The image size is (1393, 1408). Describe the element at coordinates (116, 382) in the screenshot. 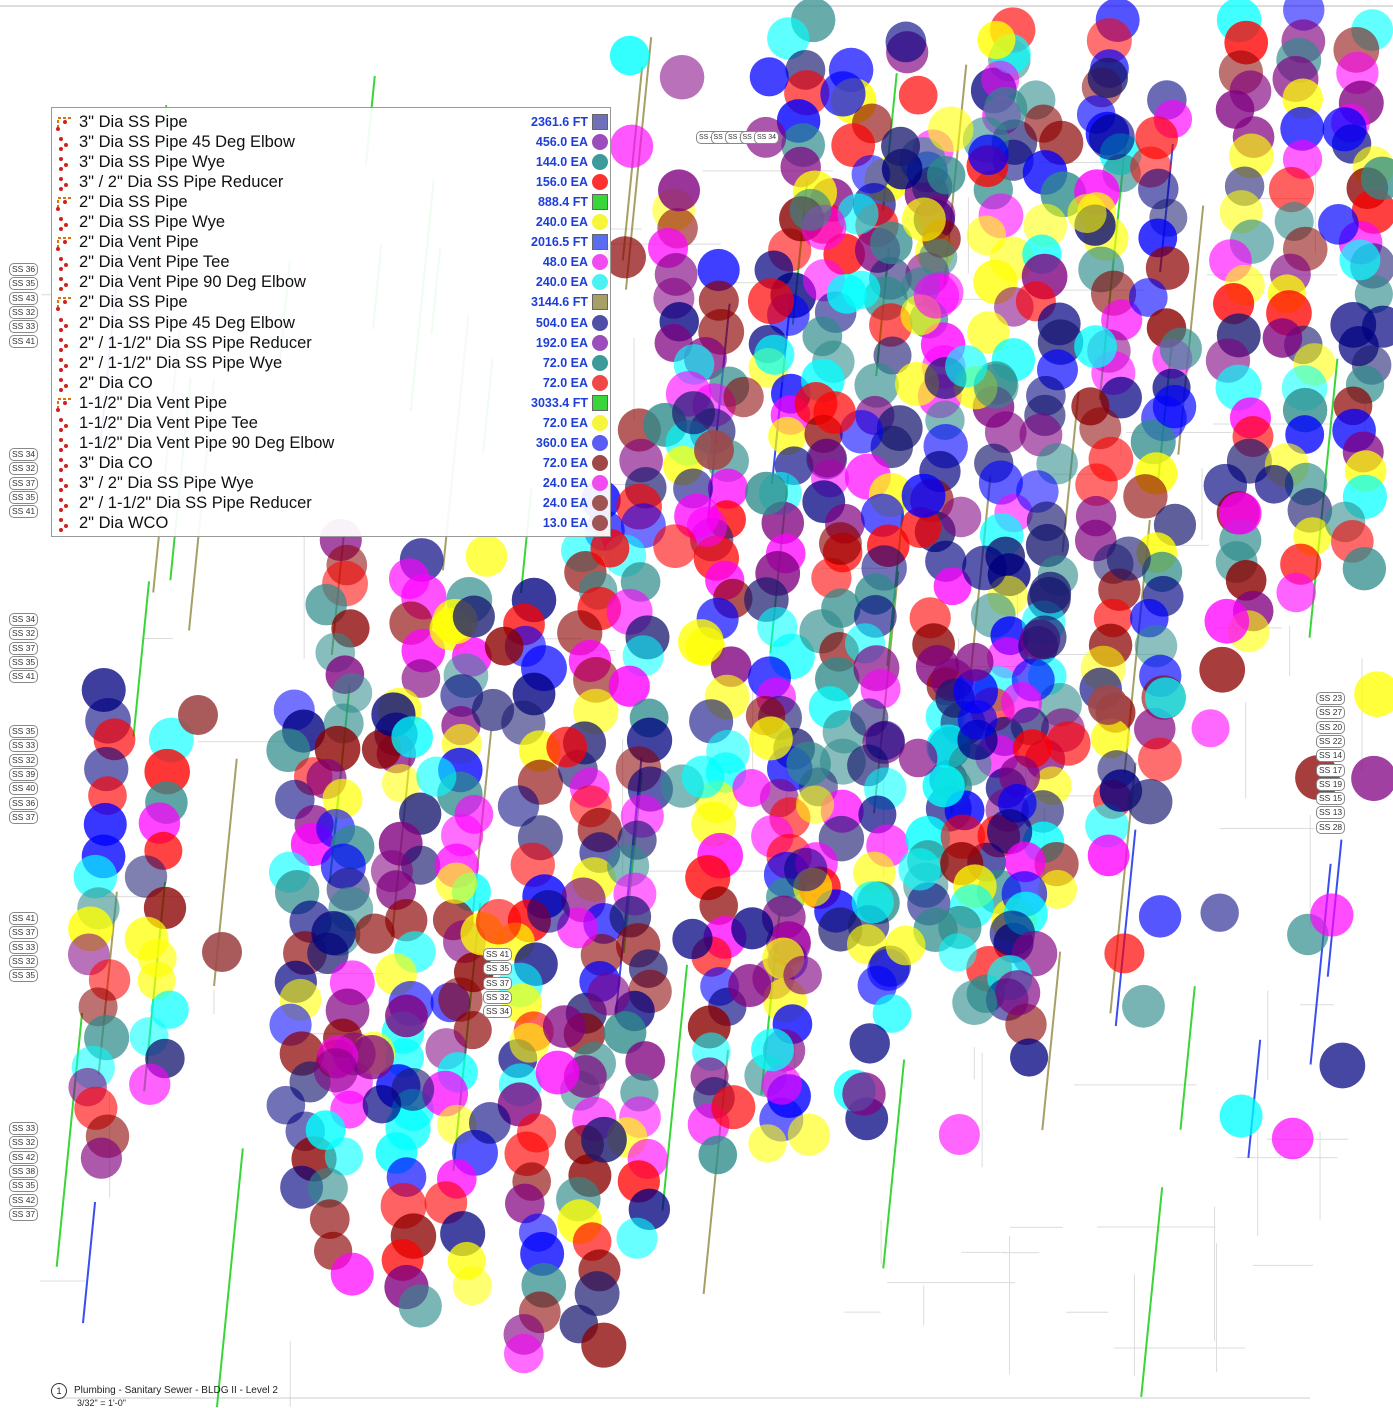

I see `legend-item-label: 2" Dia CO` at that location.